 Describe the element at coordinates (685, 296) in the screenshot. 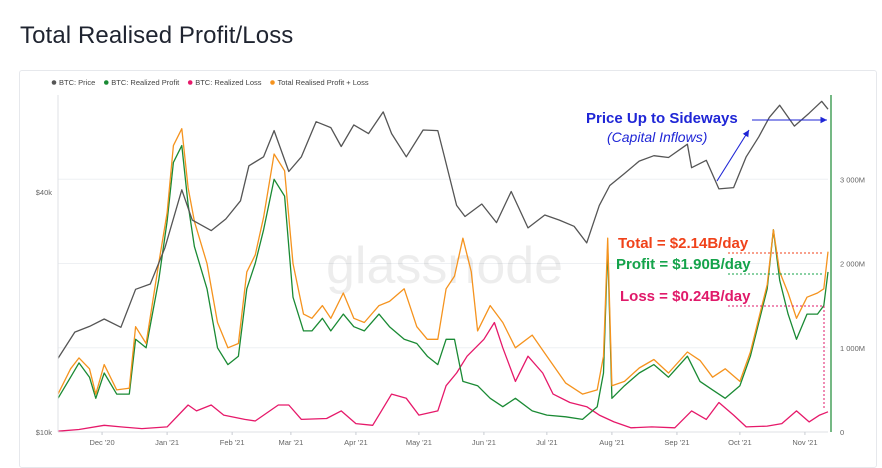

I see `annotation-loss: Loss = $0.24B/day` at that location.